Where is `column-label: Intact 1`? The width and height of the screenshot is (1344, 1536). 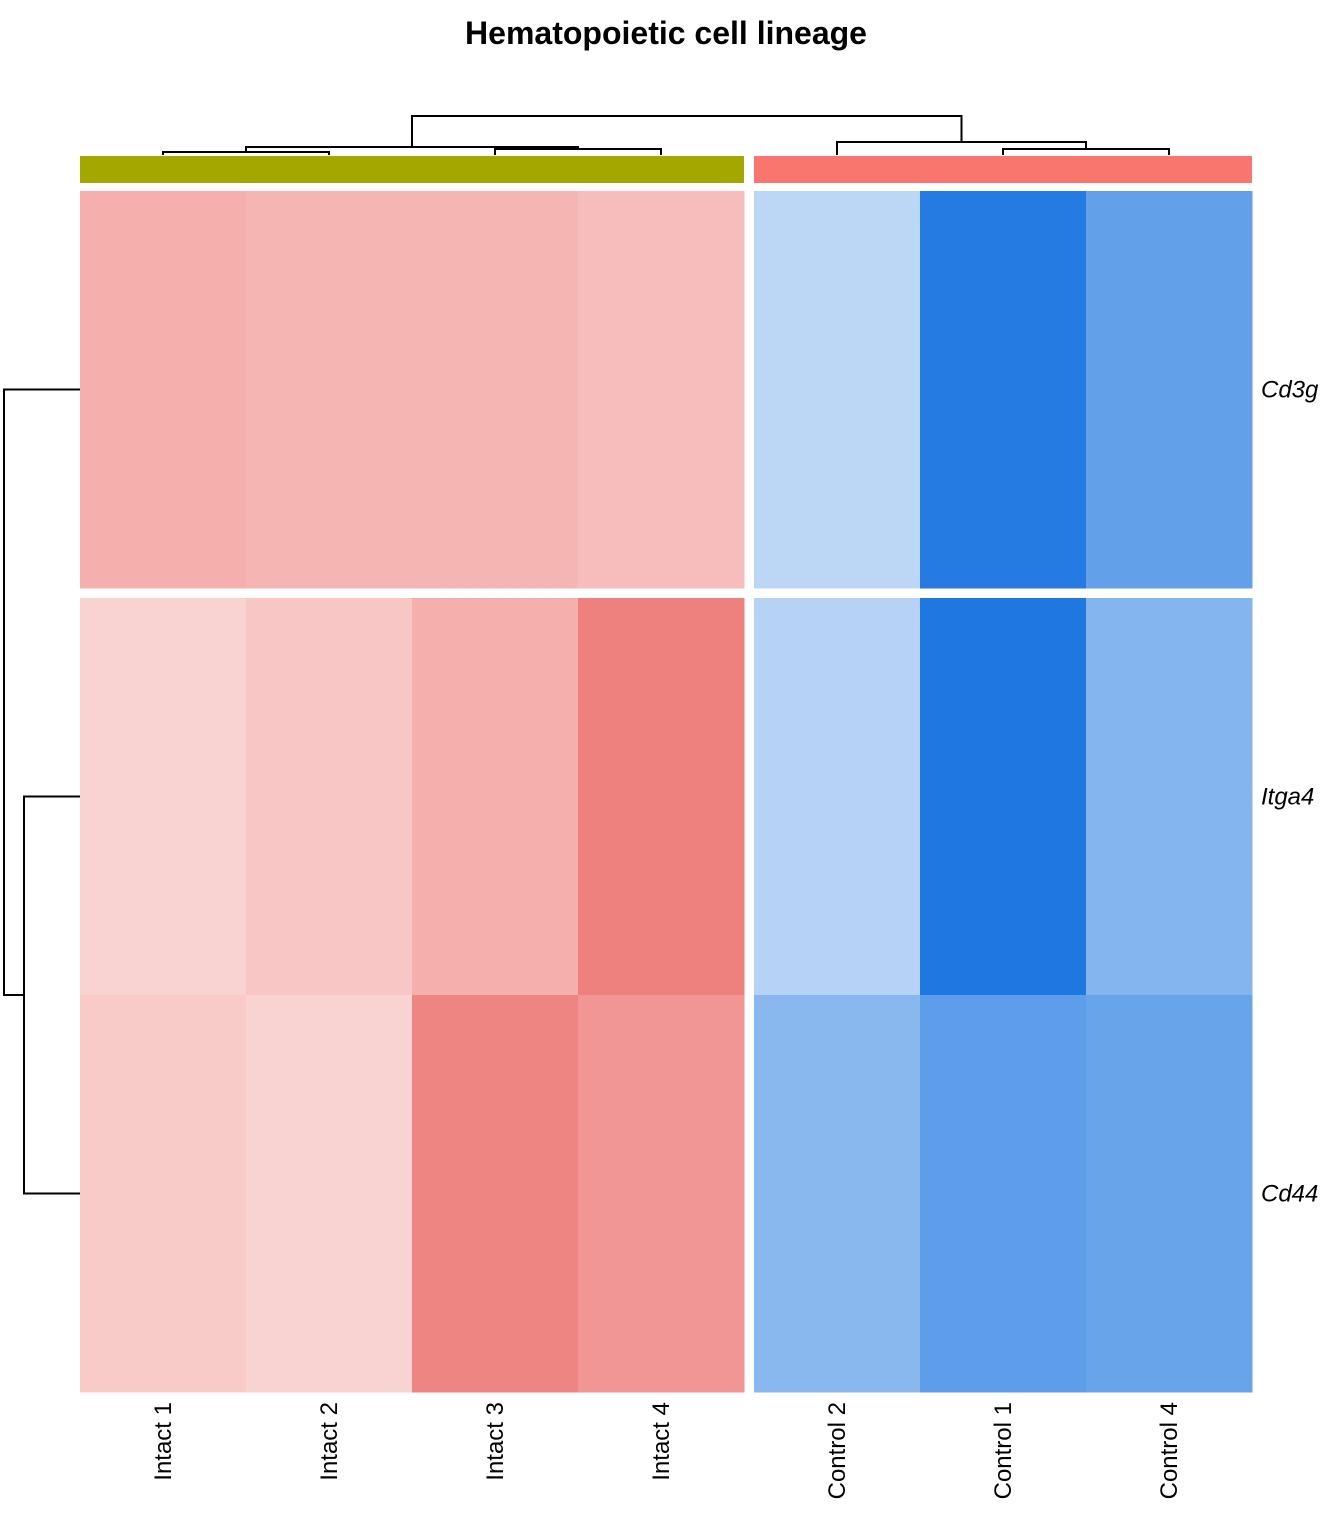 column-label: Intact 1 is located at coordinates (163, 1441).